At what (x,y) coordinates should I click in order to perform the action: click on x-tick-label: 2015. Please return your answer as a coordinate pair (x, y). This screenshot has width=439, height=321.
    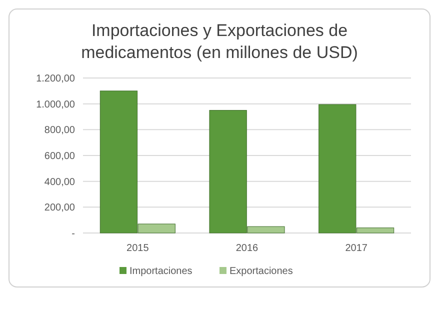
    Looking at the image, I should click on (138, 248).